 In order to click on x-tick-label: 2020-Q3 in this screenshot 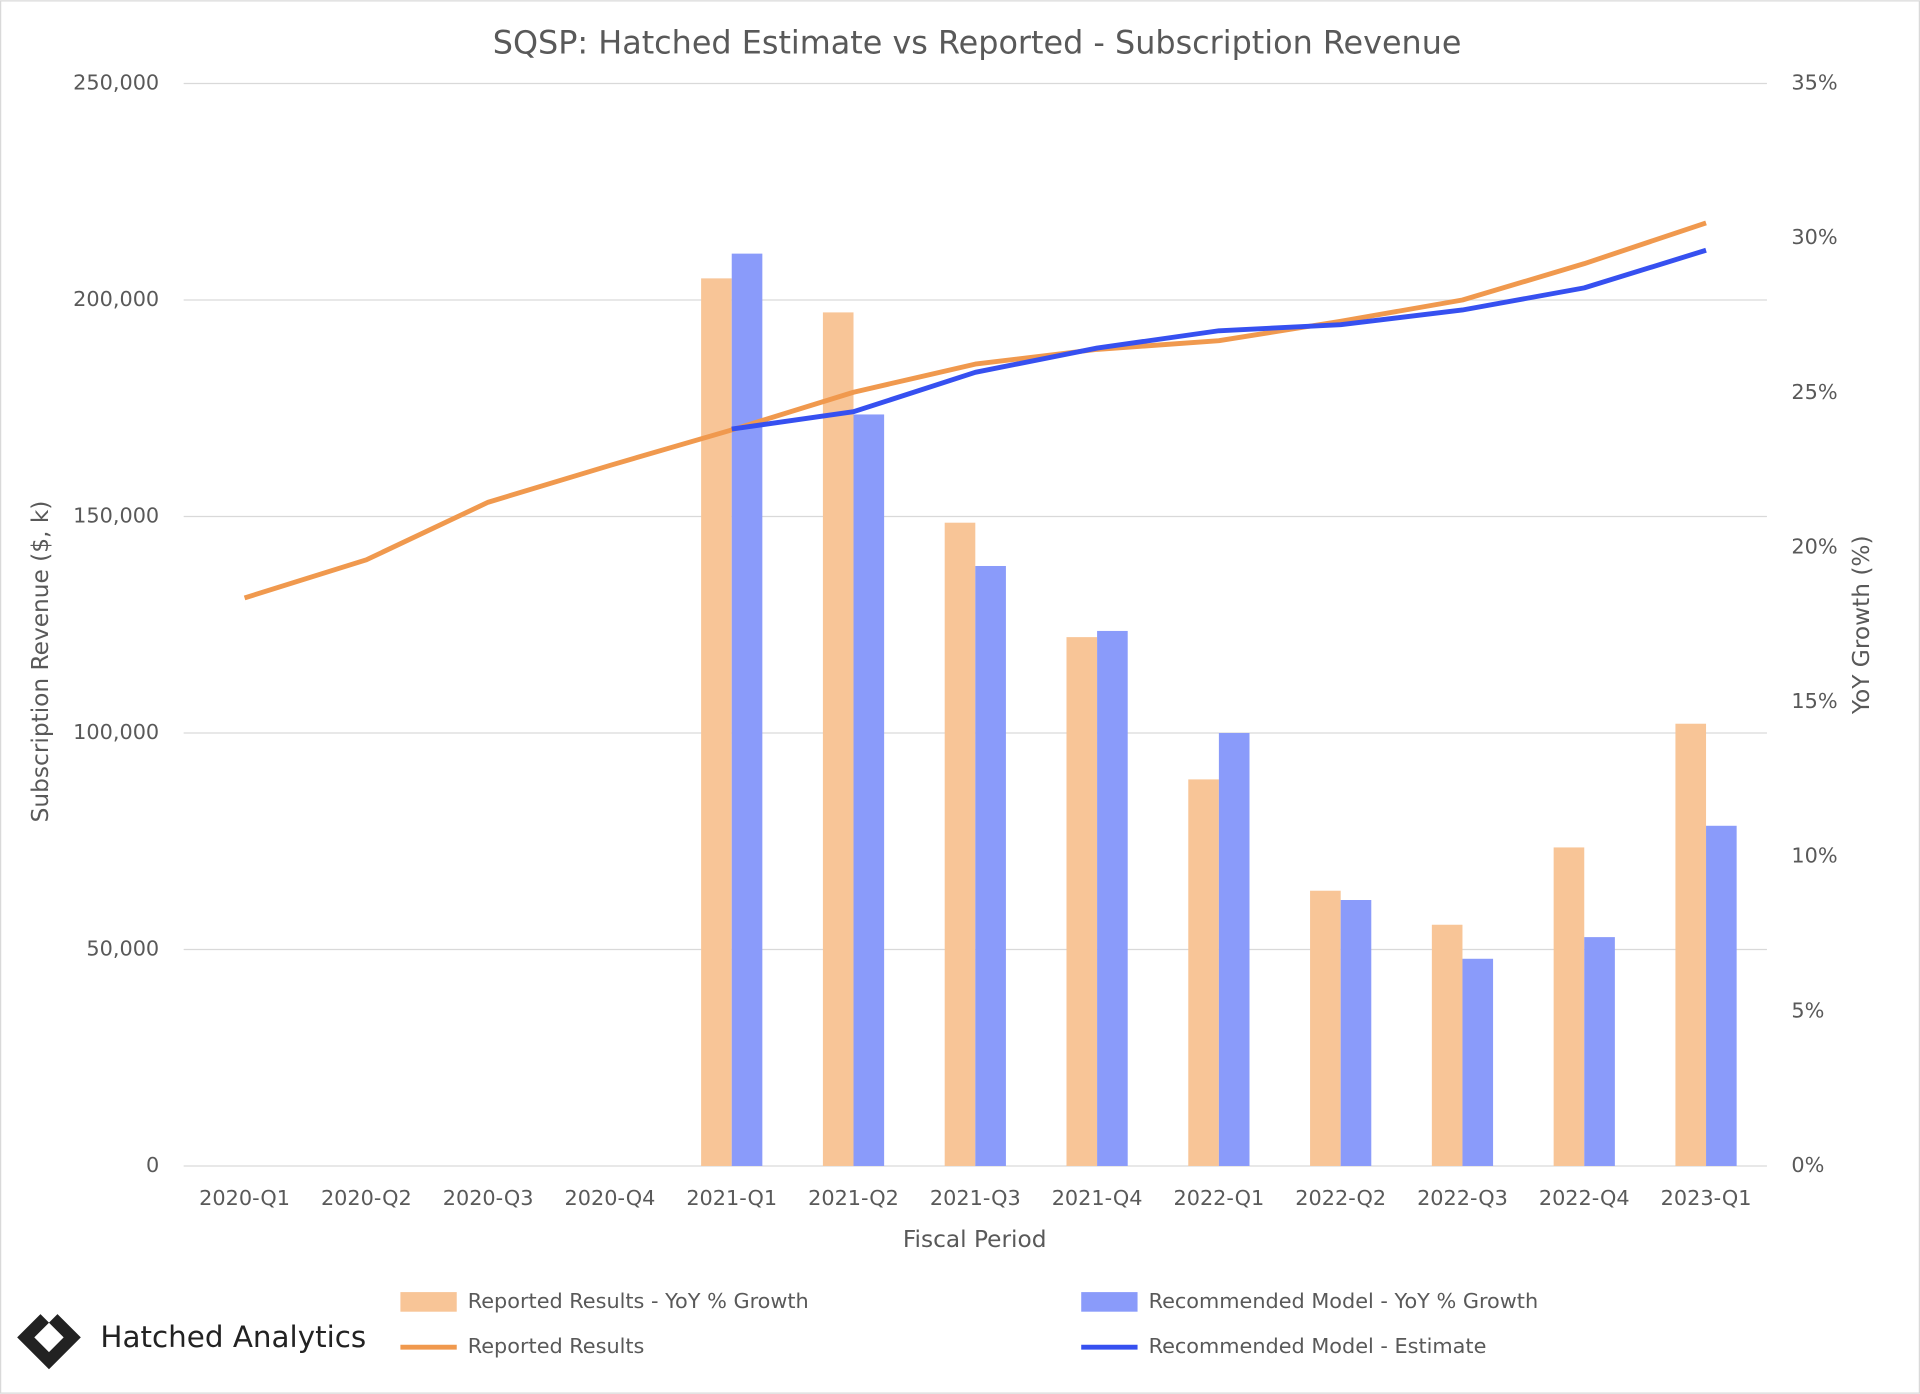, I will do `click(488, 1198)`.